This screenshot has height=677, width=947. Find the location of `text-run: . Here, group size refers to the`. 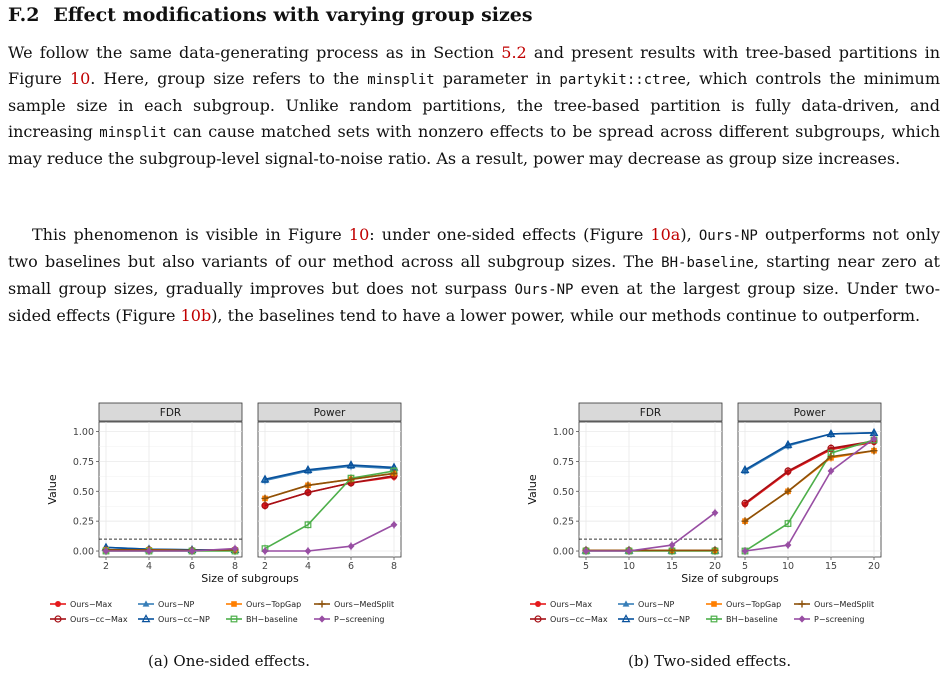

text-run: . Here, group size refers to the is located at coordinates (229, 78).